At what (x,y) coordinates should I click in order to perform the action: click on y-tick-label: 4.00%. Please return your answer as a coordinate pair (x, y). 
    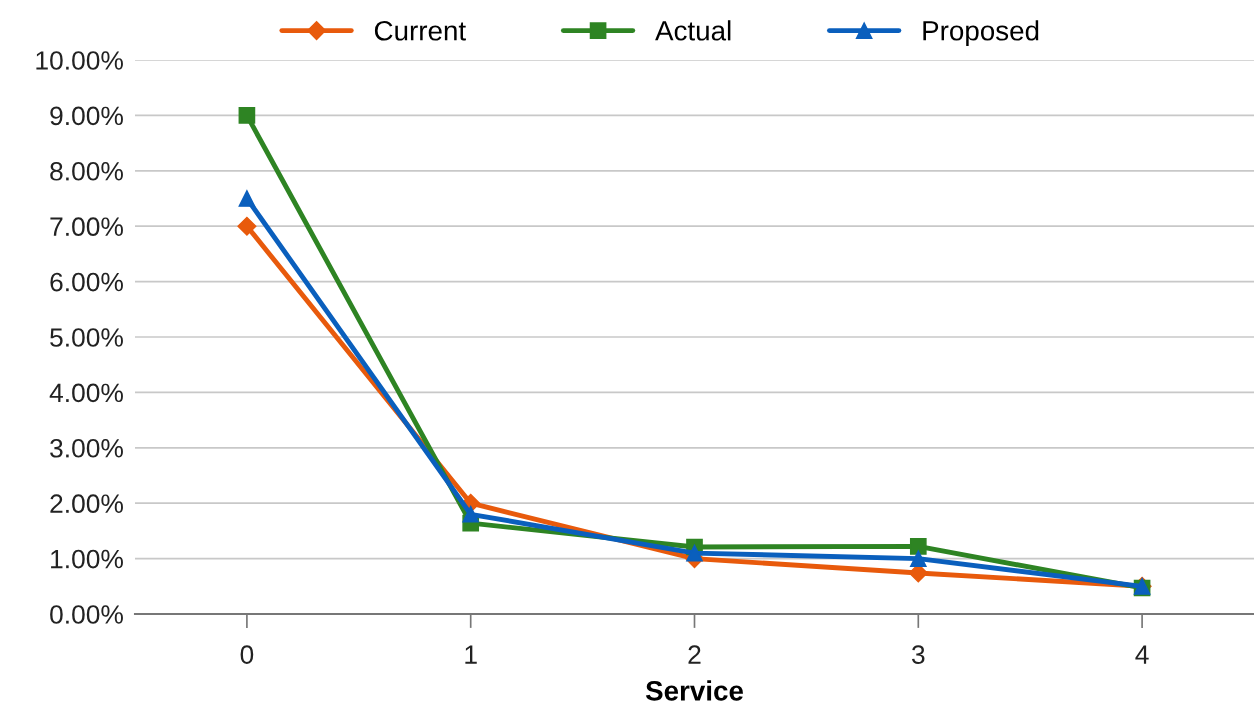
    Looking at the image, I should click on (86, 393).